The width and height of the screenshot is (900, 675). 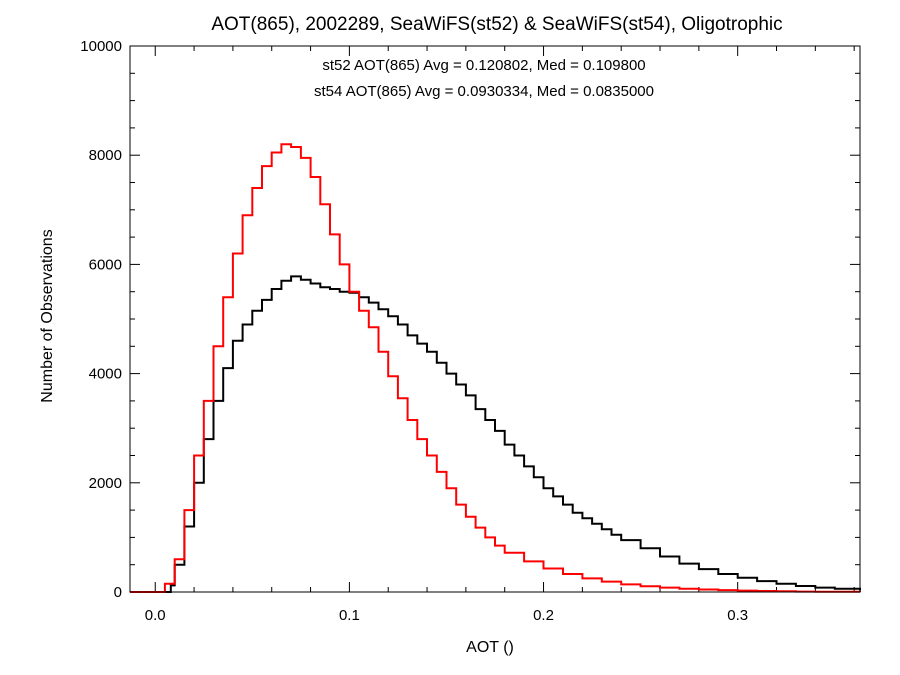 I want to click on x-tick-label: 0.1, so click(x=349, y=615).